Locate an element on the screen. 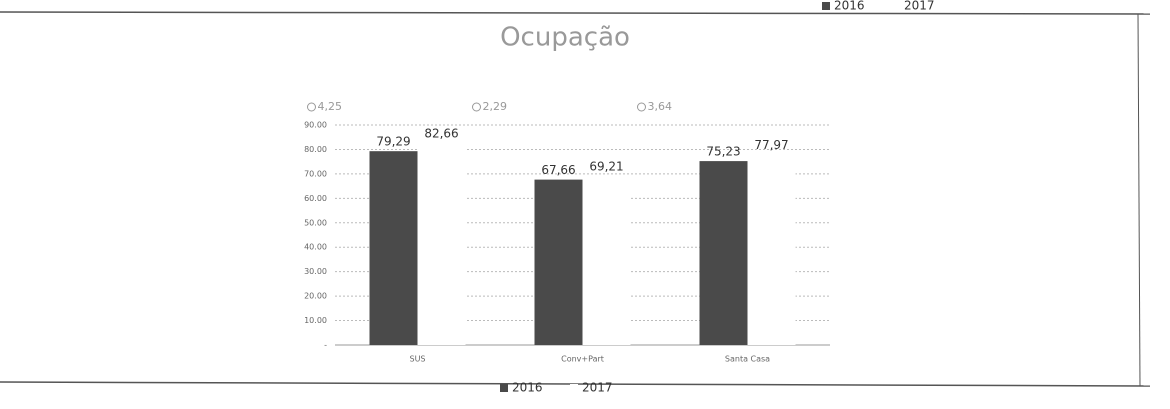  annotation: 3,64 is located at coordinates (660, 106).